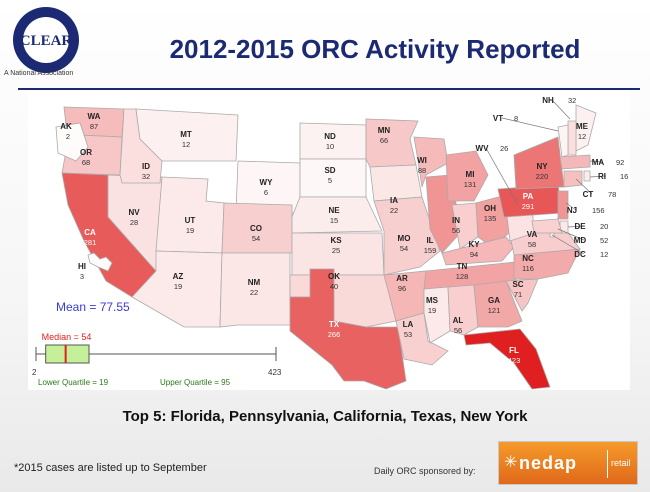  I want to click on state-value-sc: 71, so click(518, 294).